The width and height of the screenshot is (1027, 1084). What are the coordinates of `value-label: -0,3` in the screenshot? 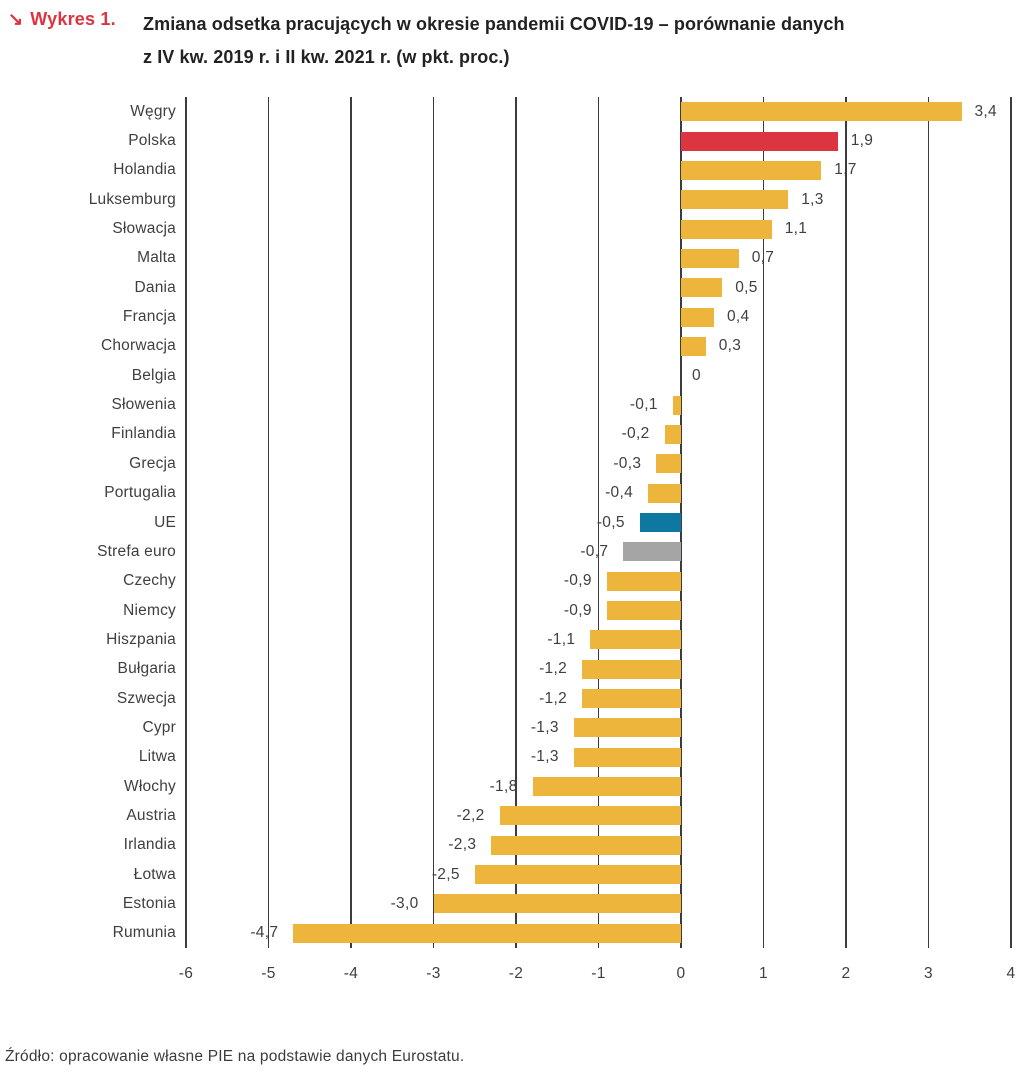 It's located at (627, 463).